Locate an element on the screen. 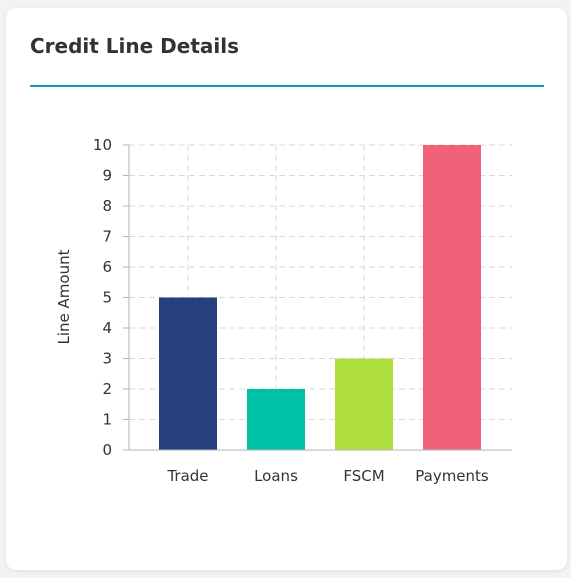  y-axis-label: Line Amount is located at coordinates (64, 296).